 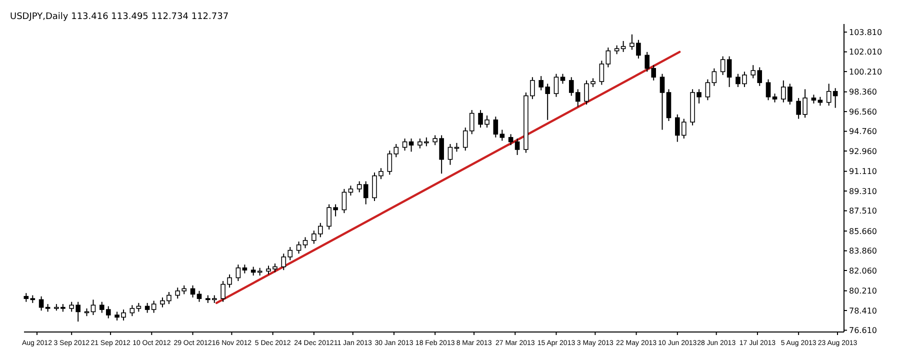 What do you see at coordinates (863, 92) in the screenshot?
I see `y-tick-label: 98.360` at bounding box center [863, 92].